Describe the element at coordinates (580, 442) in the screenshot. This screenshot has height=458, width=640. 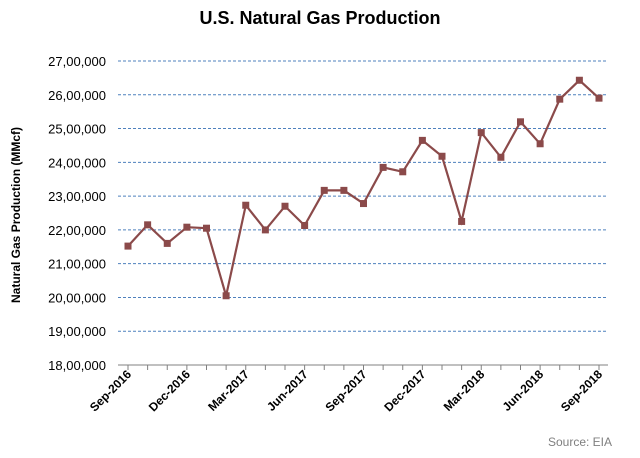
I see `source-note: Source: EIA` at that location.